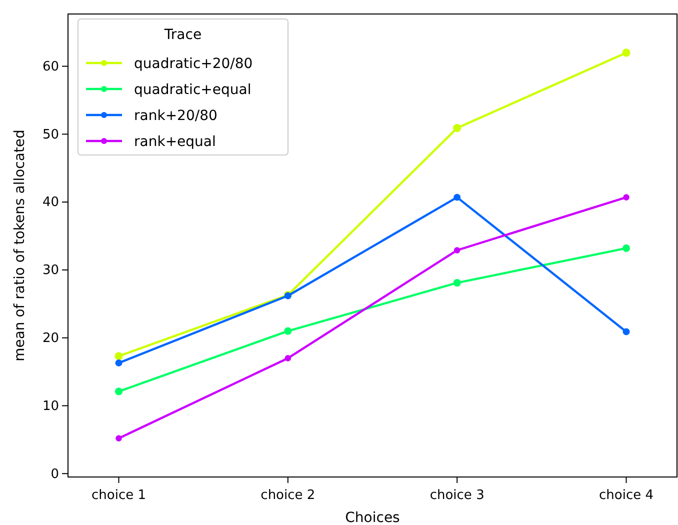 The image size is (678, 525). I want to click on legend-label: rank+20/80, so click(176, 116).